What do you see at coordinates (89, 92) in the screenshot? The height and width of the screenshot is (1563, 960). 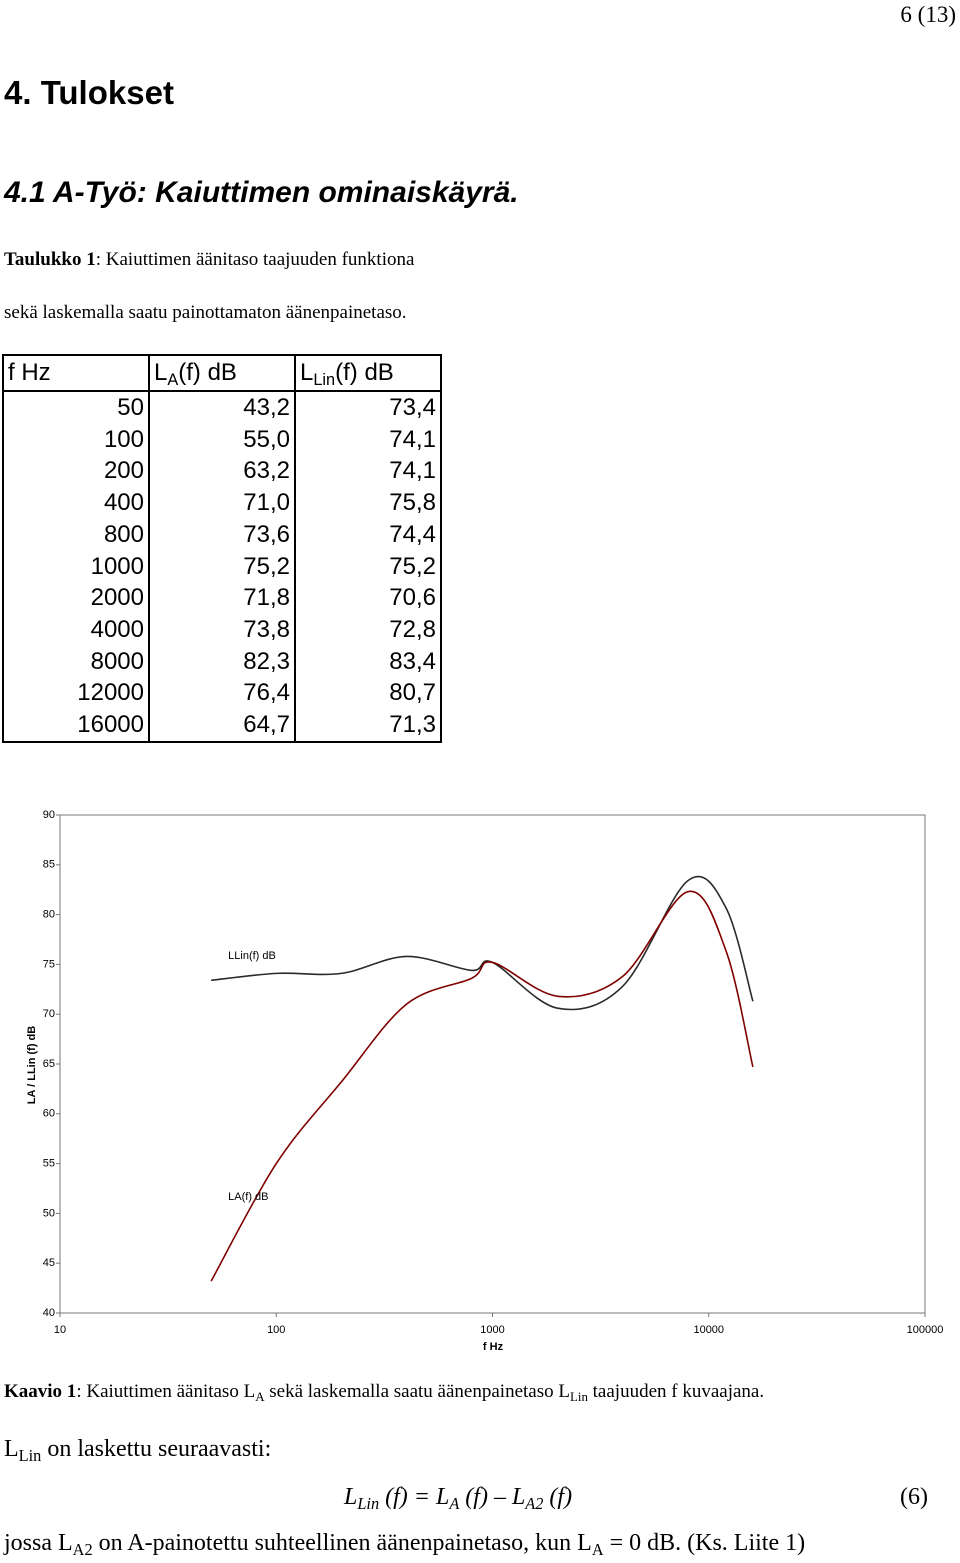 I see `heading: 4. Tulokset` at bounding box center [89, 92].